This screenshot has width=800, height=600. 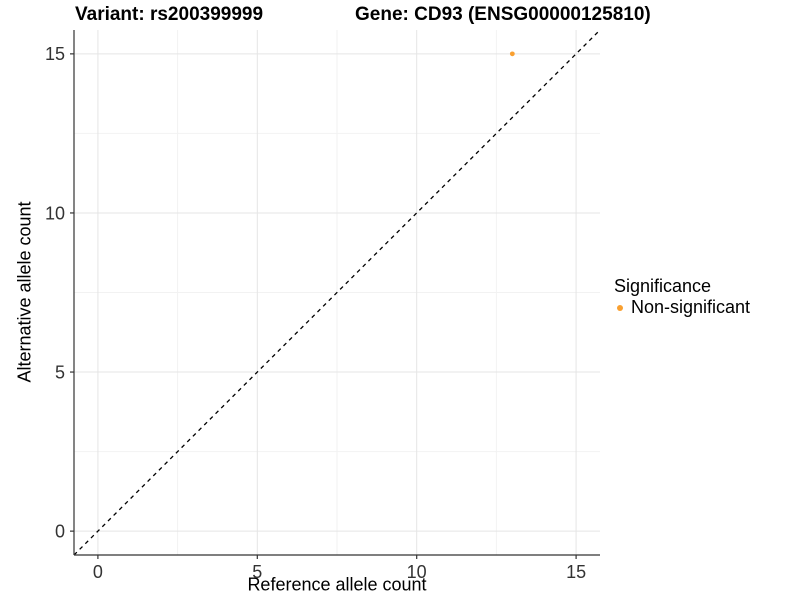 I want to click on x-tick-label: 0, so click(x=98, y=572).